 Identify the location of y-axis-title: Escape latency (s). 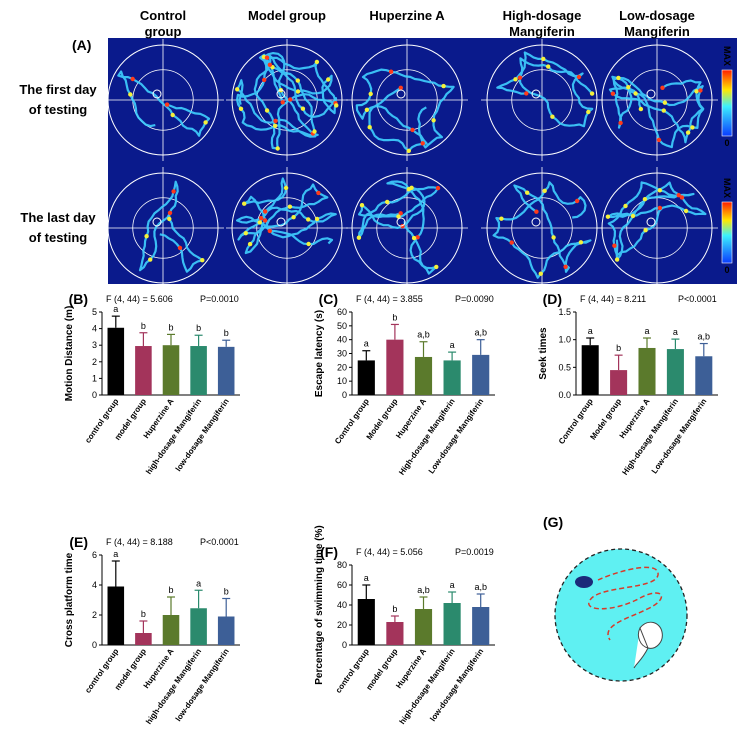
(319, 353).